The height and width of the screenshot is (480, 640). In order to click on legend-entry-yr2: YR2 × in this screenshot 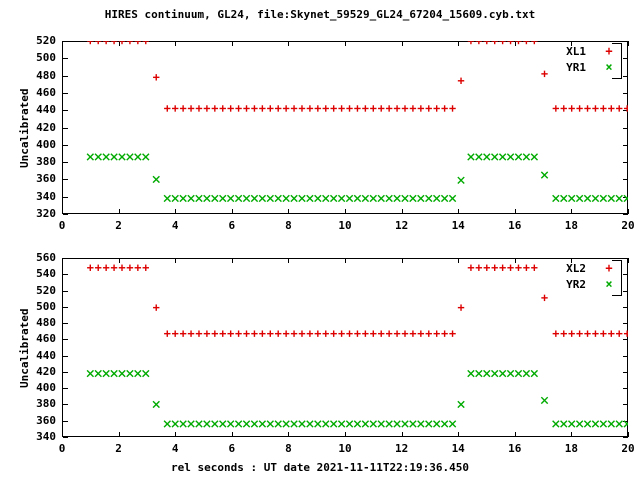, I will do `click(572, 285)`.